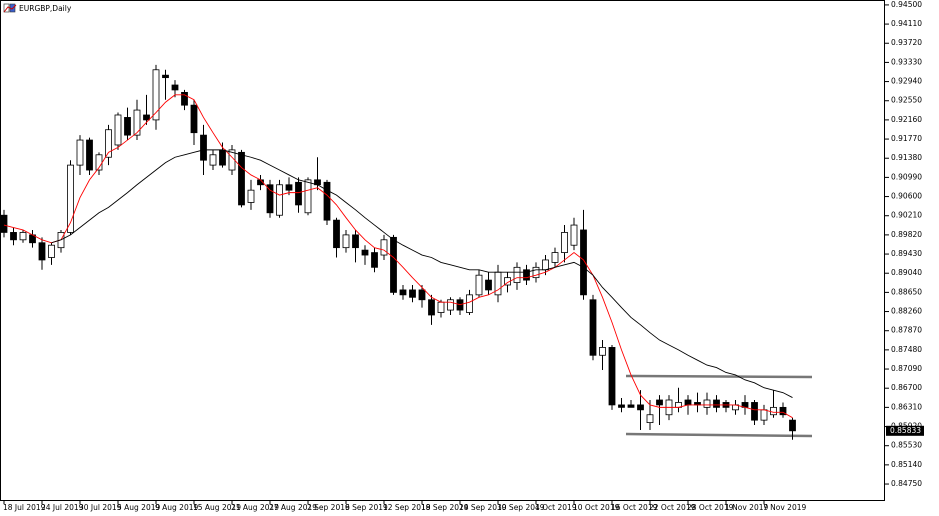 This screenshot has width=939, height=516. What do you see at coordinates (445, 507) in the screenshot?
I see `x-tick-label: 18 Sep 2019` at bounding box center [445, 507].